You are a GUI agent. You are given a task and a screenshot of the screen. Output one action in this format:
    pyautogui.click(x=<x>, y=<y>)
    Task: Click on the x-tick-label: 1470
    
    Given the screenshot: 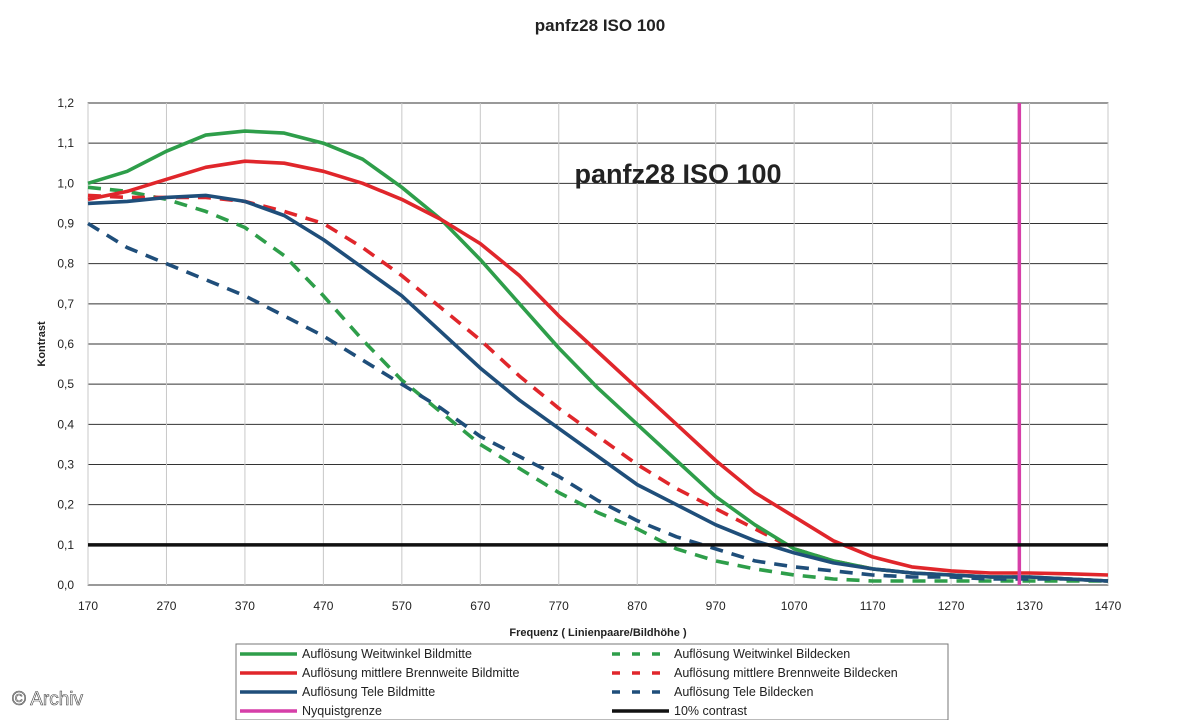 What is the action you would take?
    pyautogui.click(x=1108, y=606)
    